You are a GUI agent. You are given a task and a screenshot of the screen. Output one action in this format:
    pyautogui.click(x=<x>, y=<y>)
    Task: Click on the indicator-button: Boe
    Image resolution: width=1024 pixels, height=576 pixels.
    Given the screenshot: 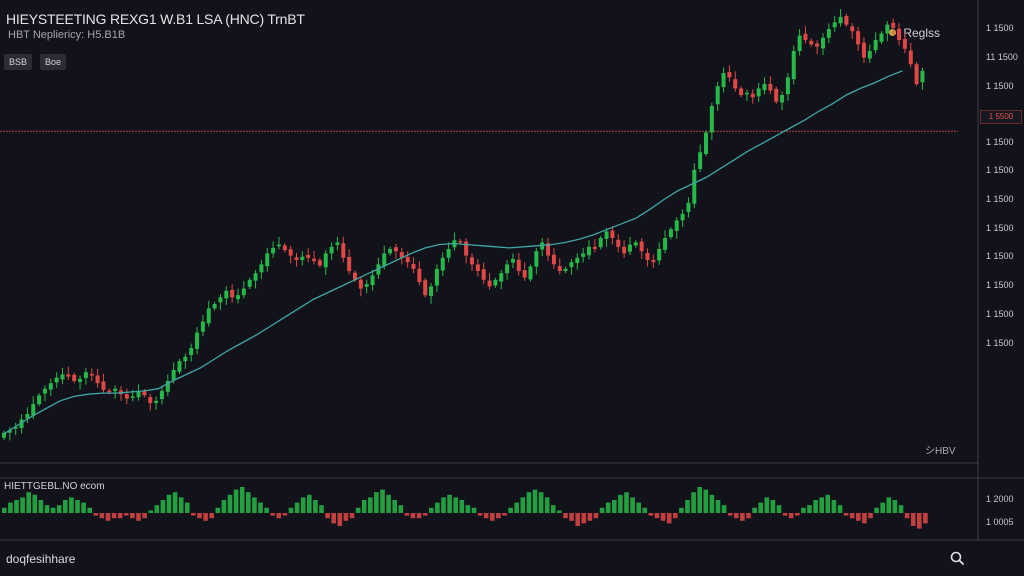 What is the action you would take?
    pyautogui.click(x=53, y=62)
    